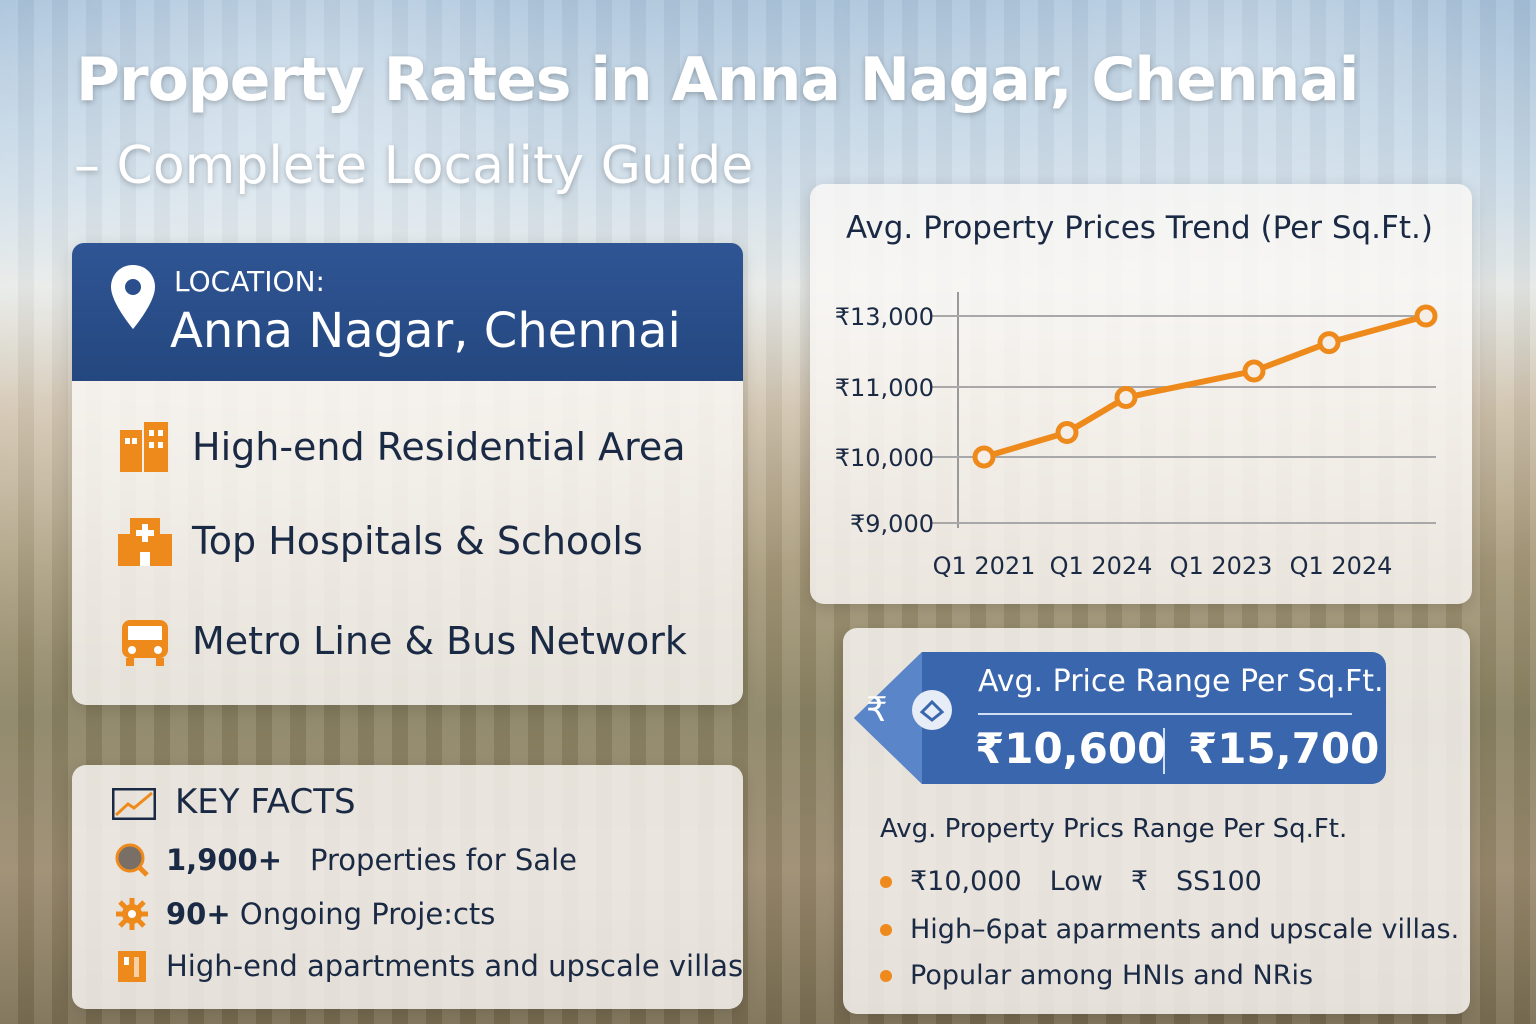 Image resolution: width=1536 pixels, height=1024 pixels. What do you see at coordinates (439, 447) in the screenshot?
I see `feature-label: High-end Residential Area` at bounding box center [439, 447].